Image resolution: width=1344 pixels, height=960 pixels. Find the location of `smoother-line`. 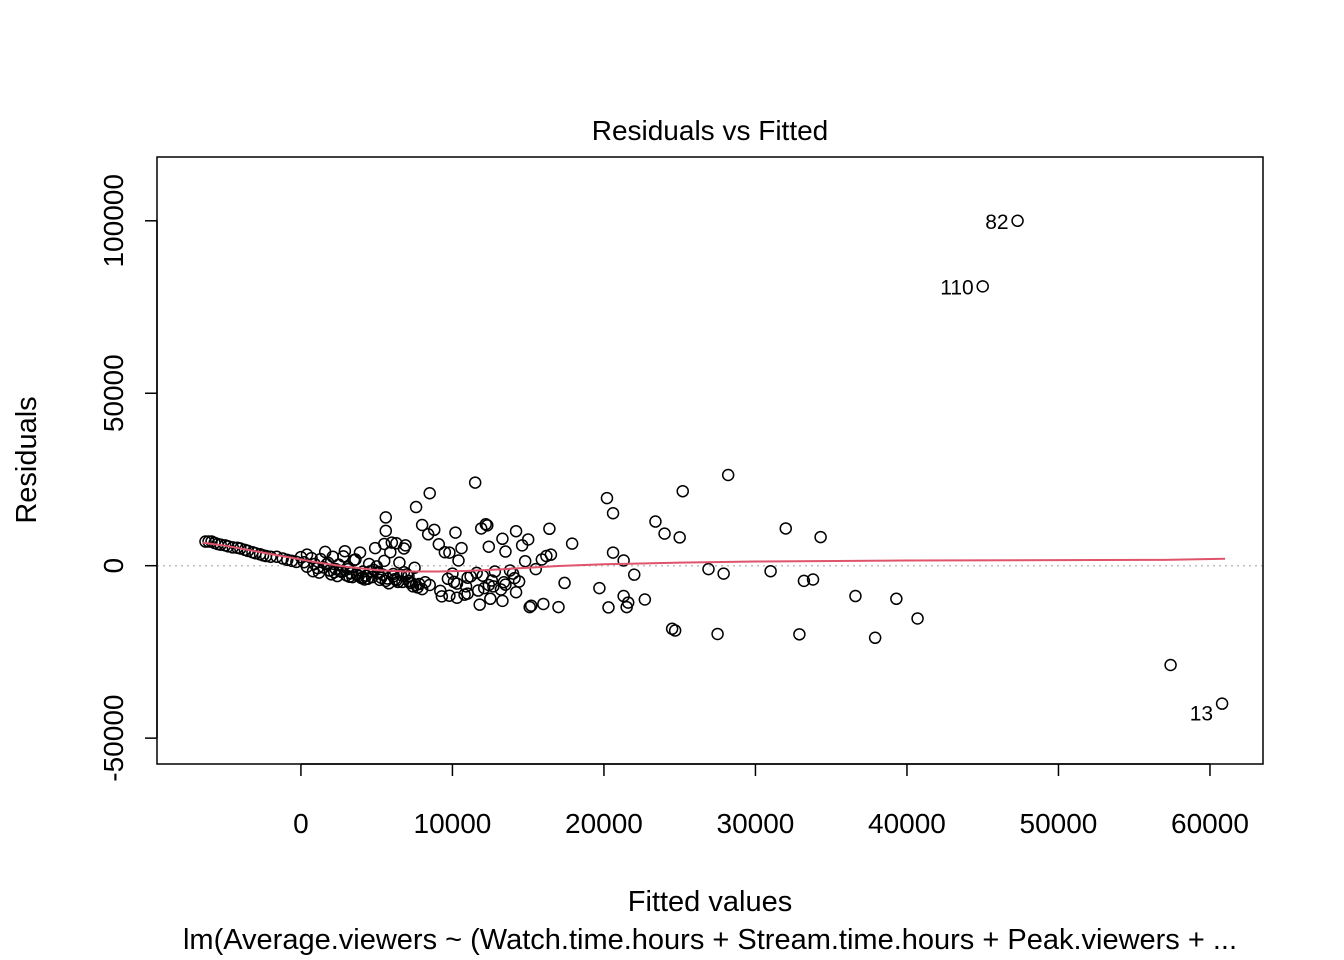

smoother-line is located at coordinates (714, 557).